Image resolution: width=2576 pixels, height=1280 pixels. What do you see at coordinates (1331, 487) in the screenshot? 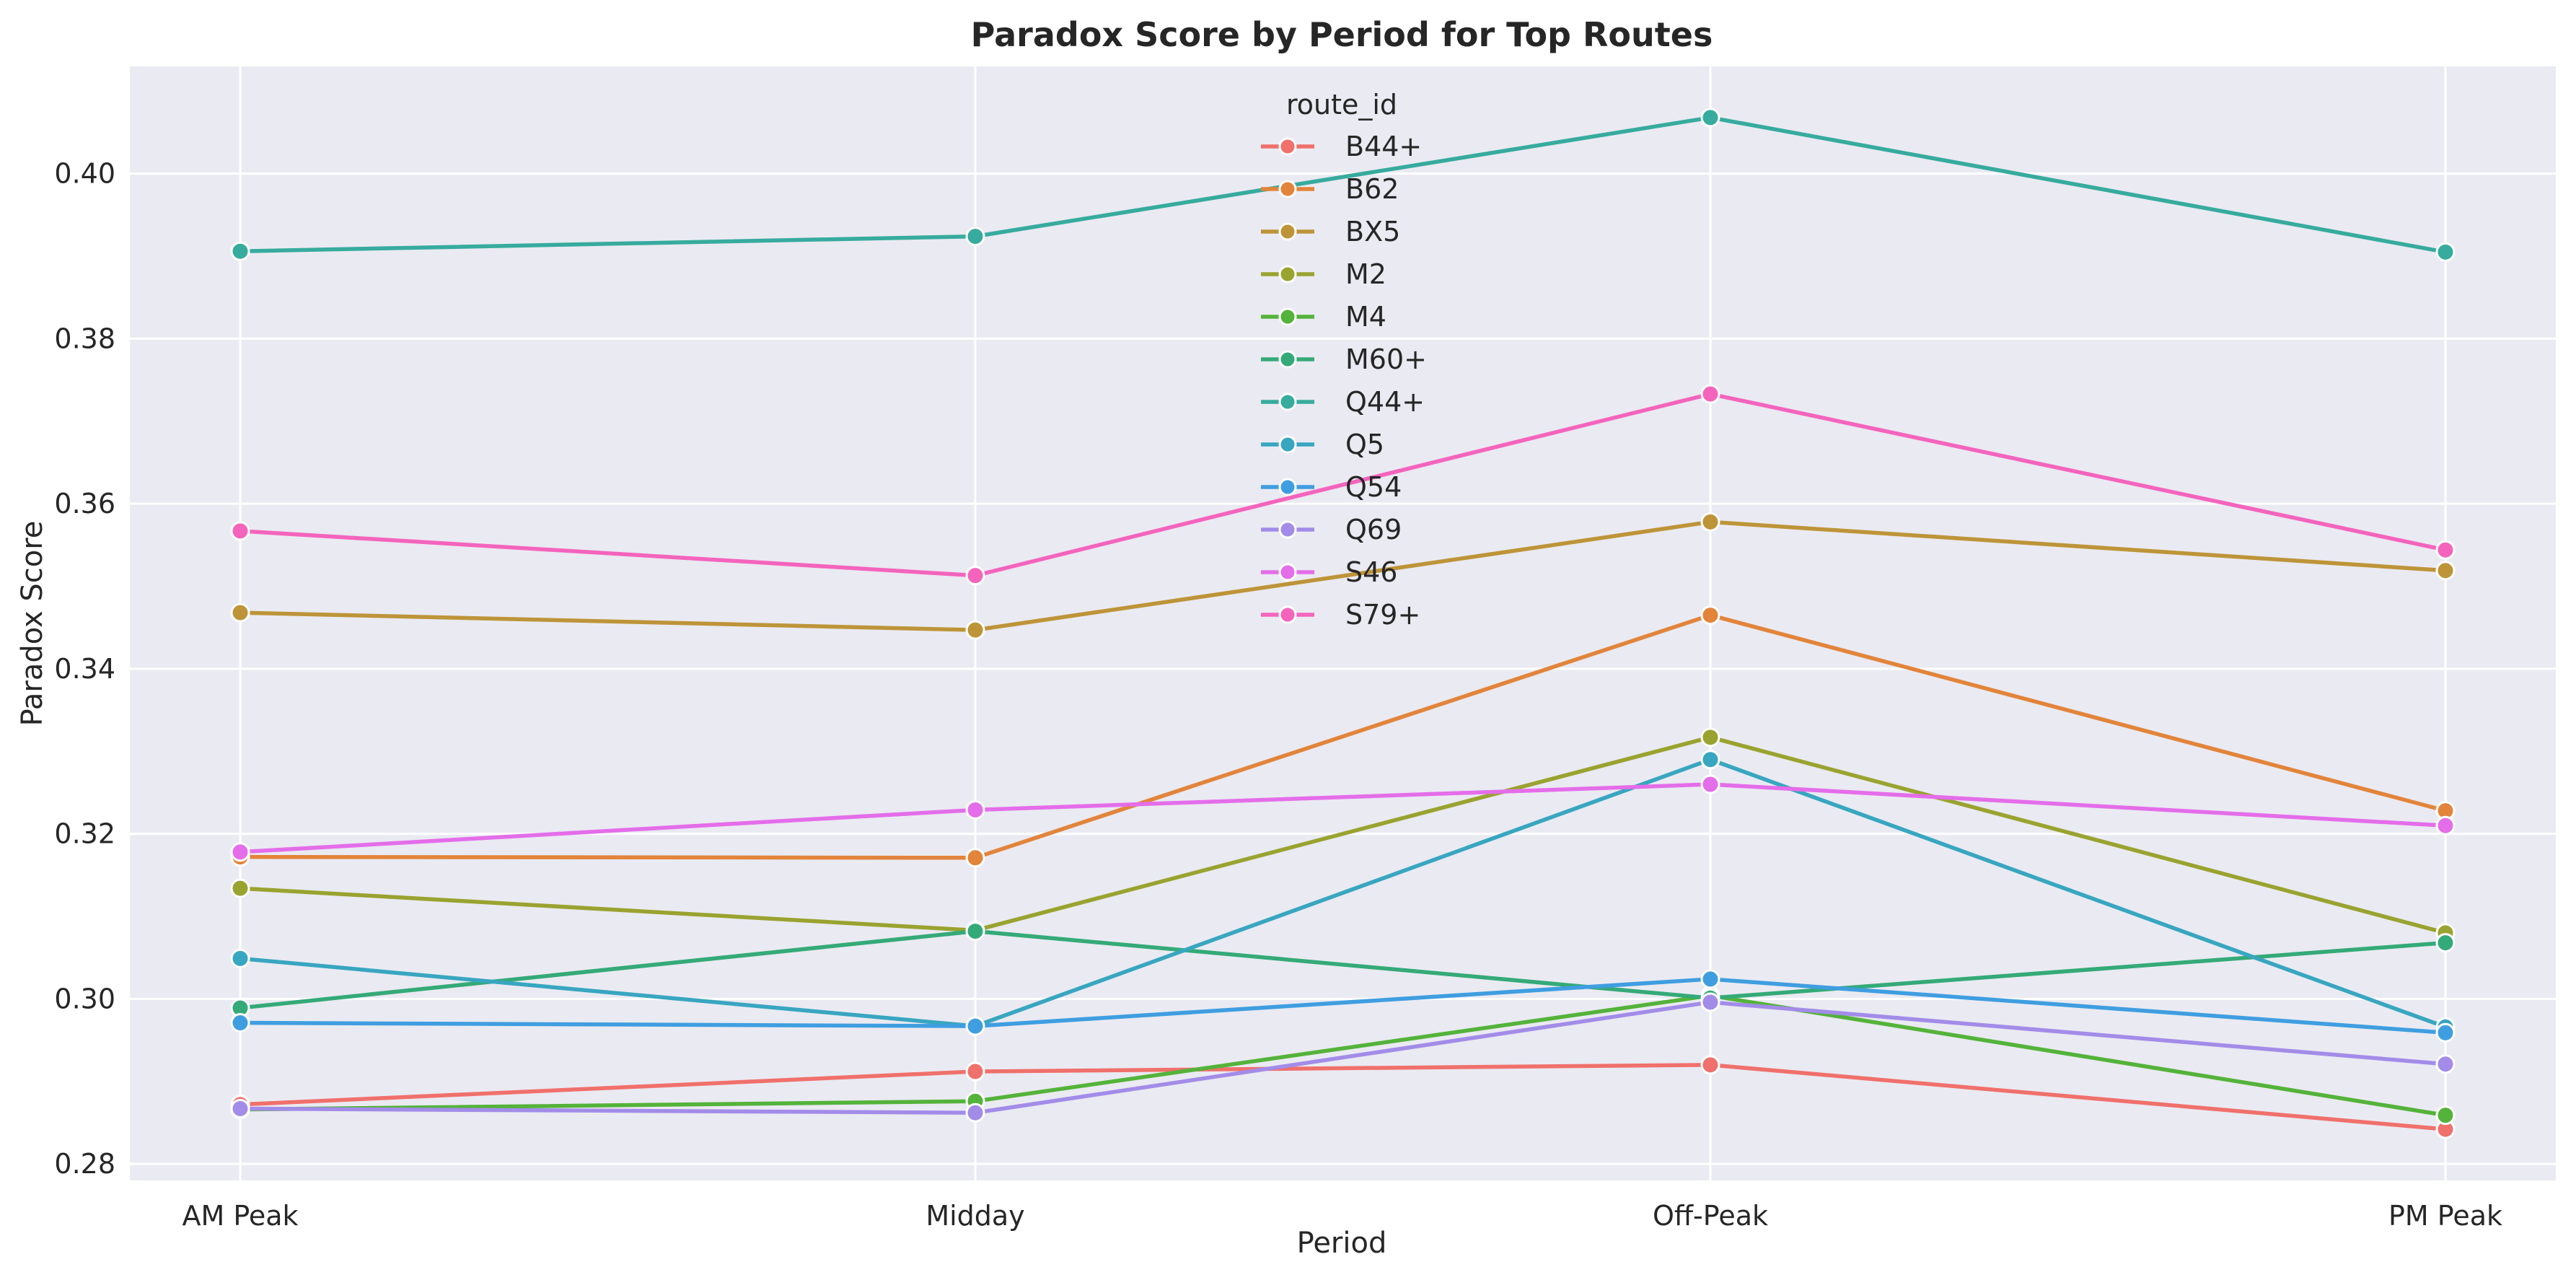
I see `legend-item: Q54` at bounding box center [1331, 487].